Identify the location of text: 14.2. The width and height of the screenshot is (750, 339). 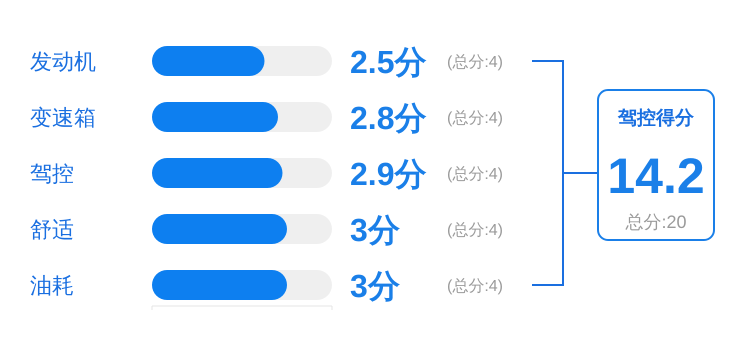
(656, 176).